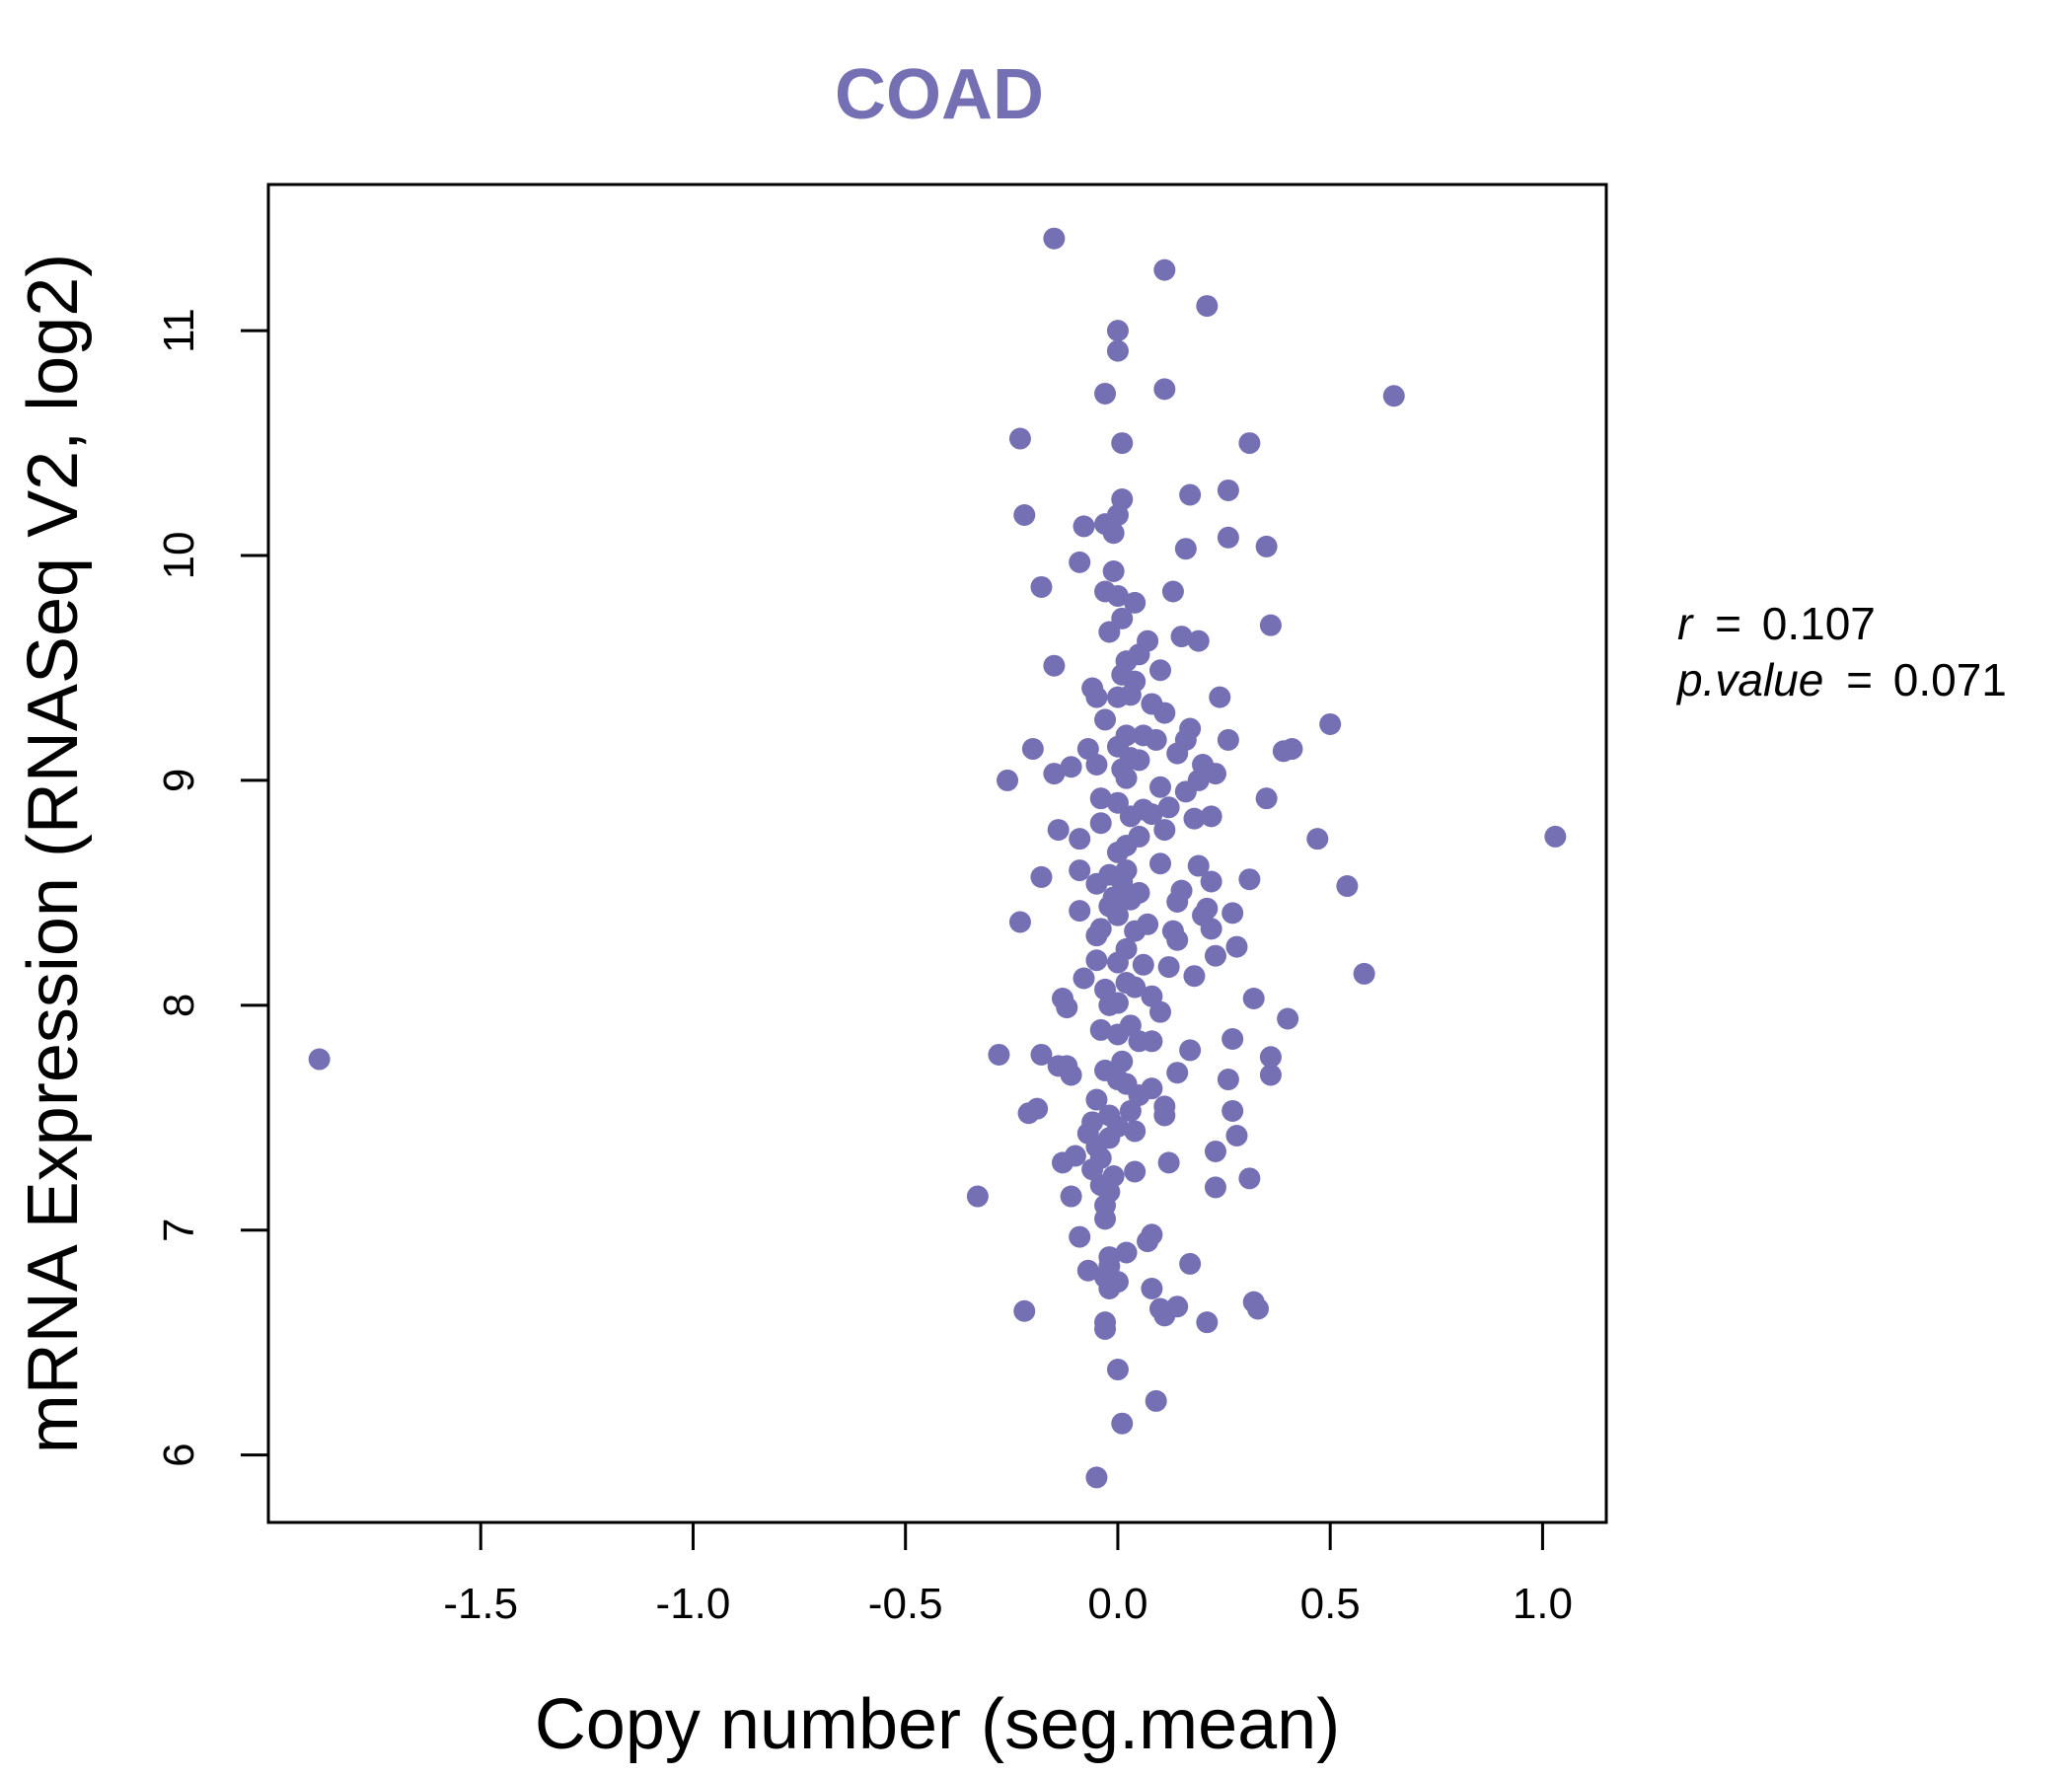 This screenshot has width=2072, height=1776. I want to click on stat-p: p.value = 0.071, so click(1841, 680).